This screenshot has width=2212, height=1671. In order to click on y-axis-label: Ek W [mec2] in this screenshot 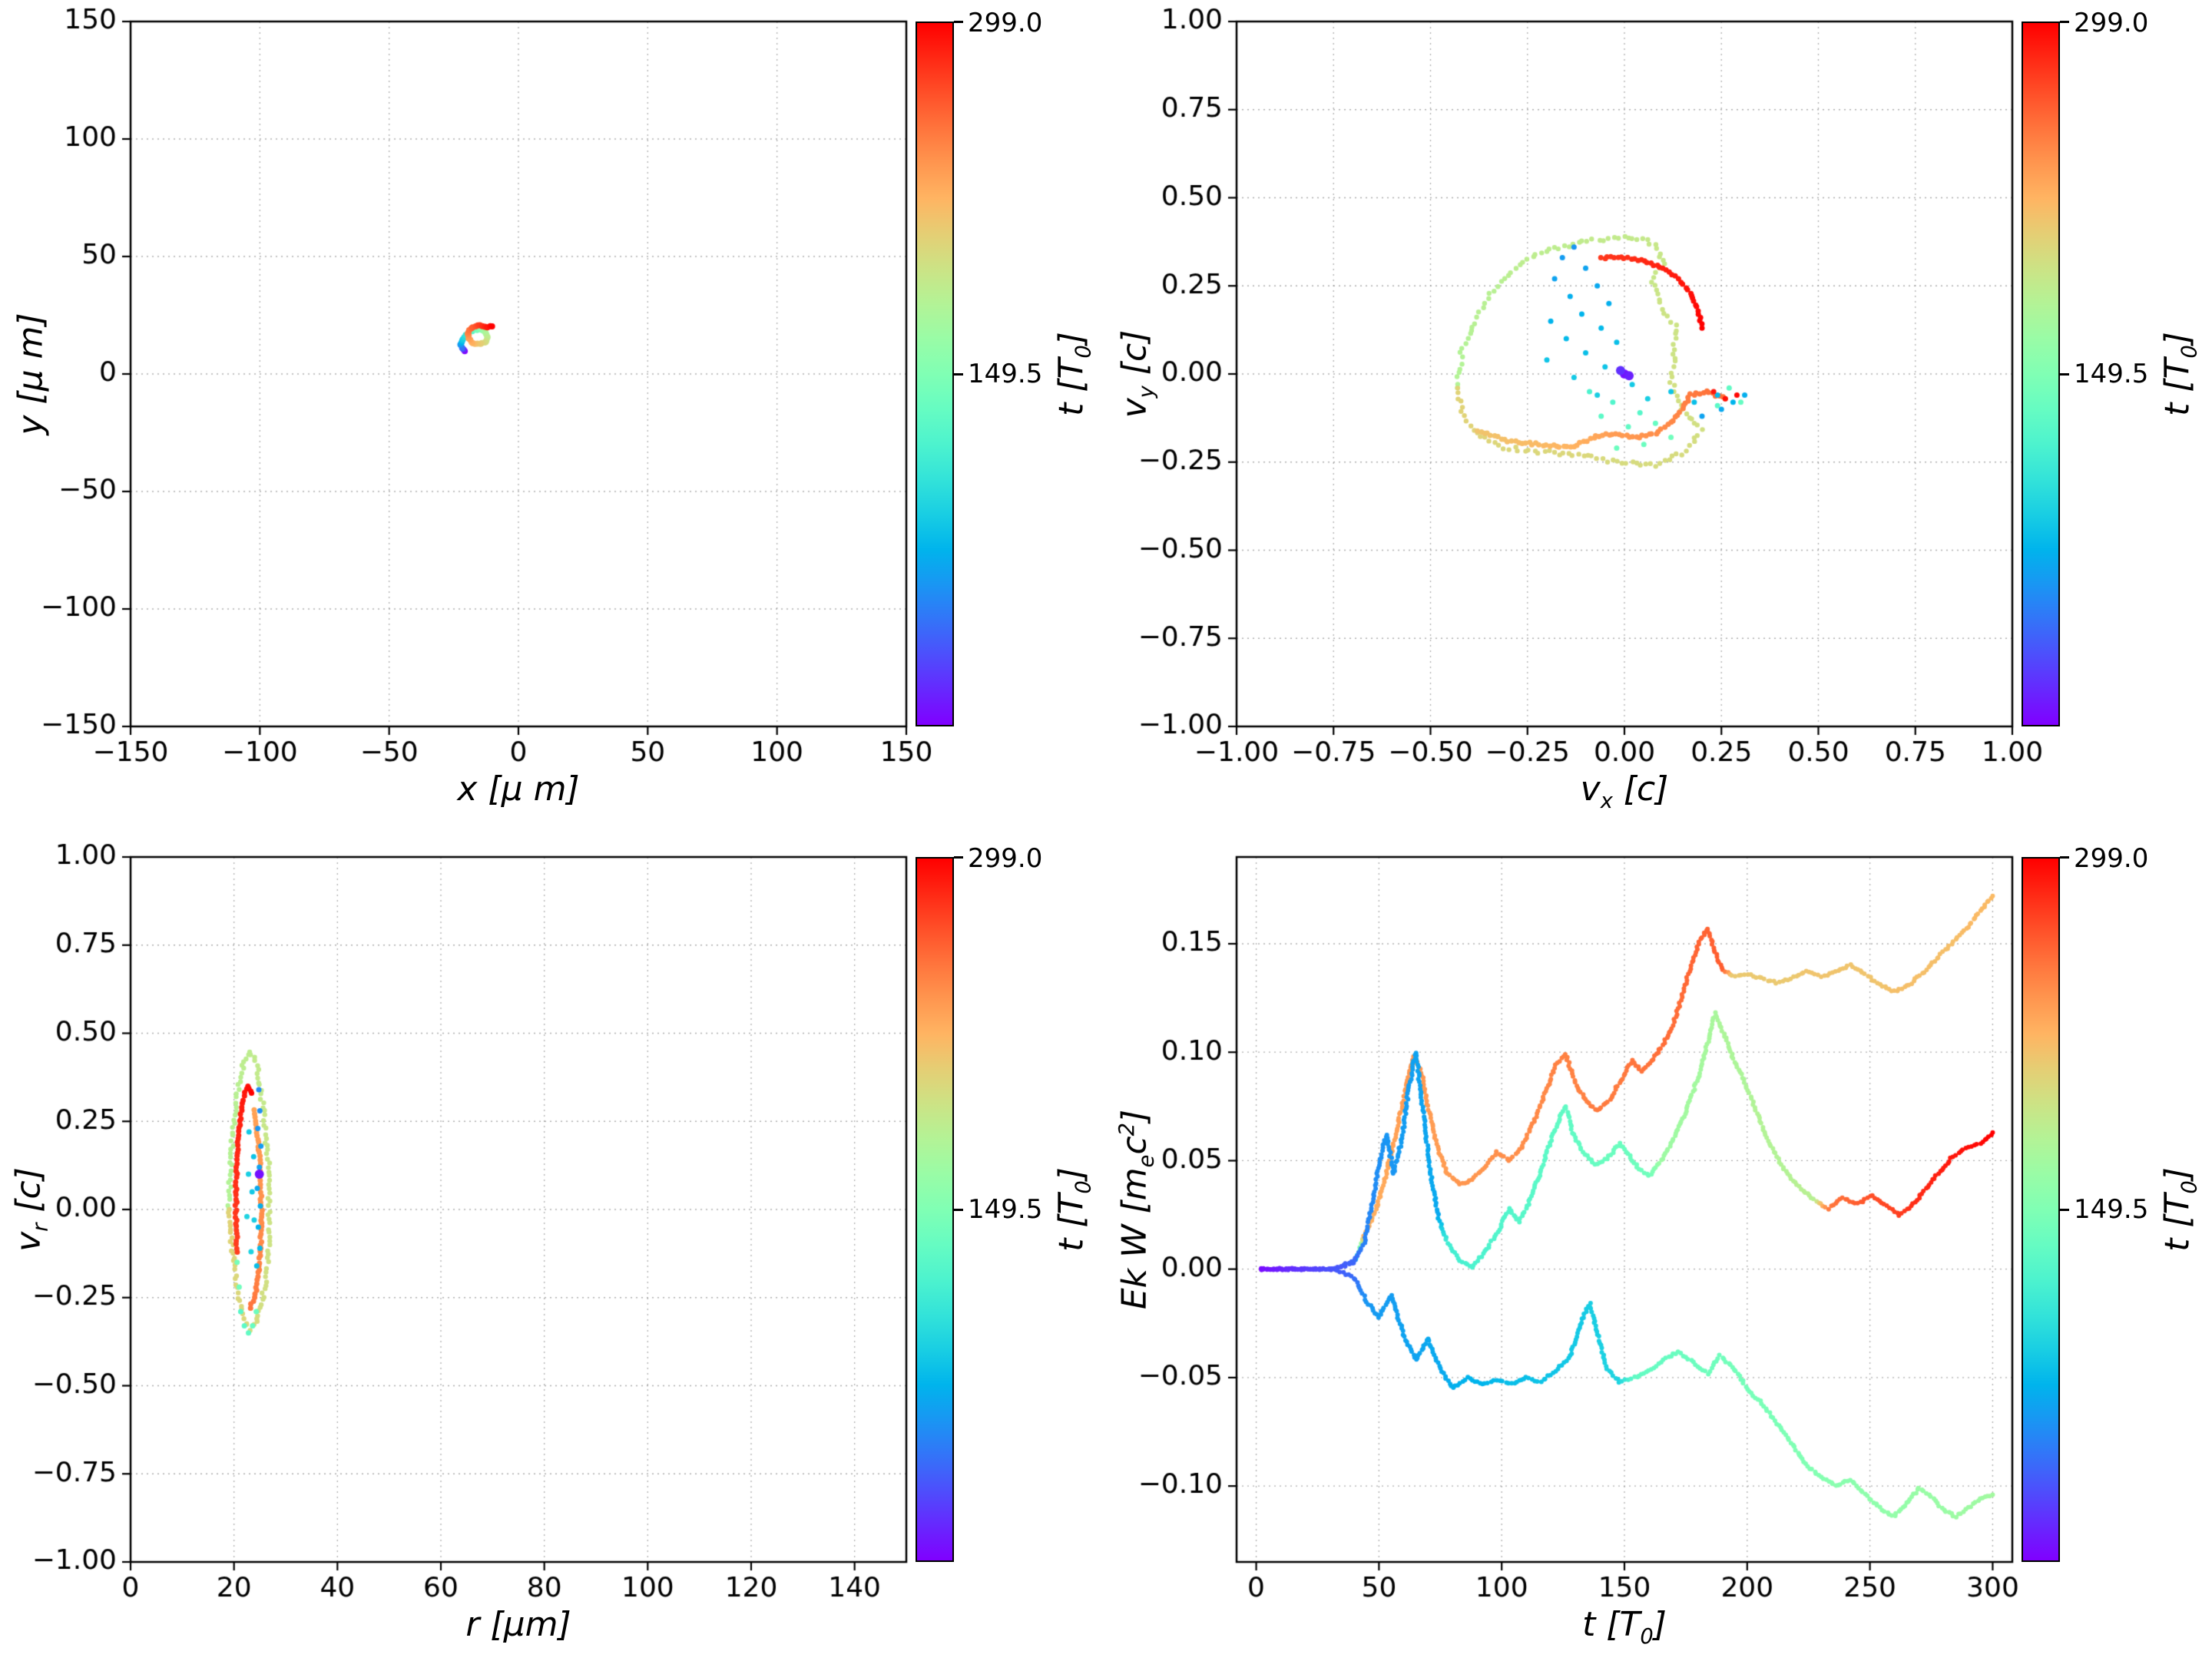, I will do `click(1137, 1209)`.